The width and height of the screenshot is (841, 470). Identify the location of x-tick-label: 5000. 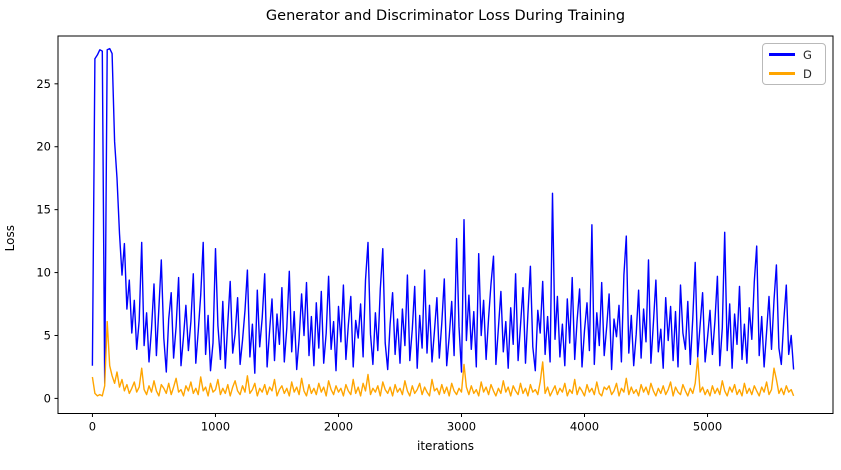
(707, 427).